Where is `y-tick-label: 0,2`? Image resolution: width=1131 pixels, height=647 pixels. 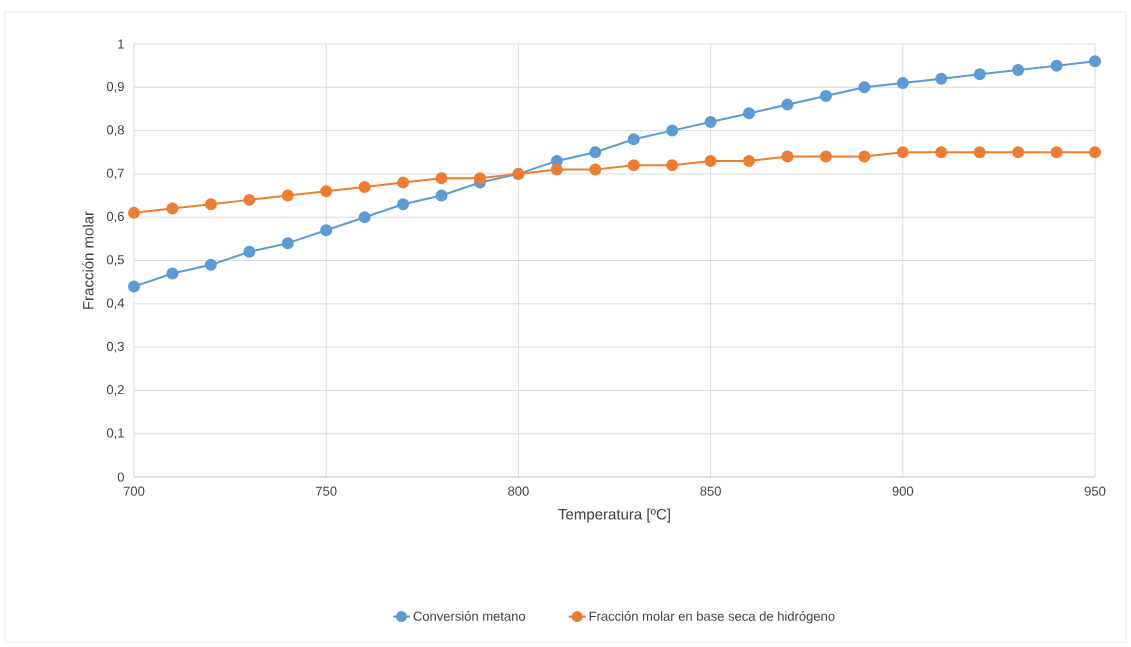
y-tick-label: 0,2 is located at coordinates (115, 390).